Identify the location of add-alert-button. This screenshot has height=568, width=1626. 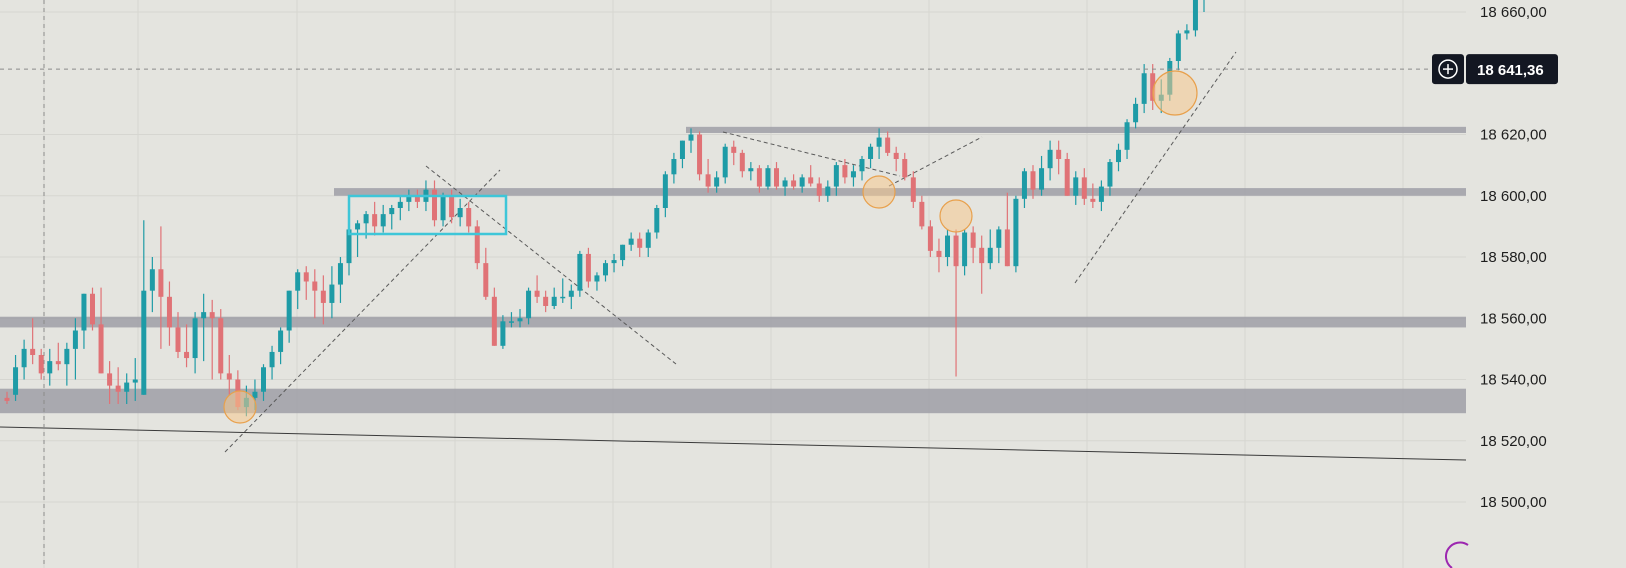
(1448, 69).